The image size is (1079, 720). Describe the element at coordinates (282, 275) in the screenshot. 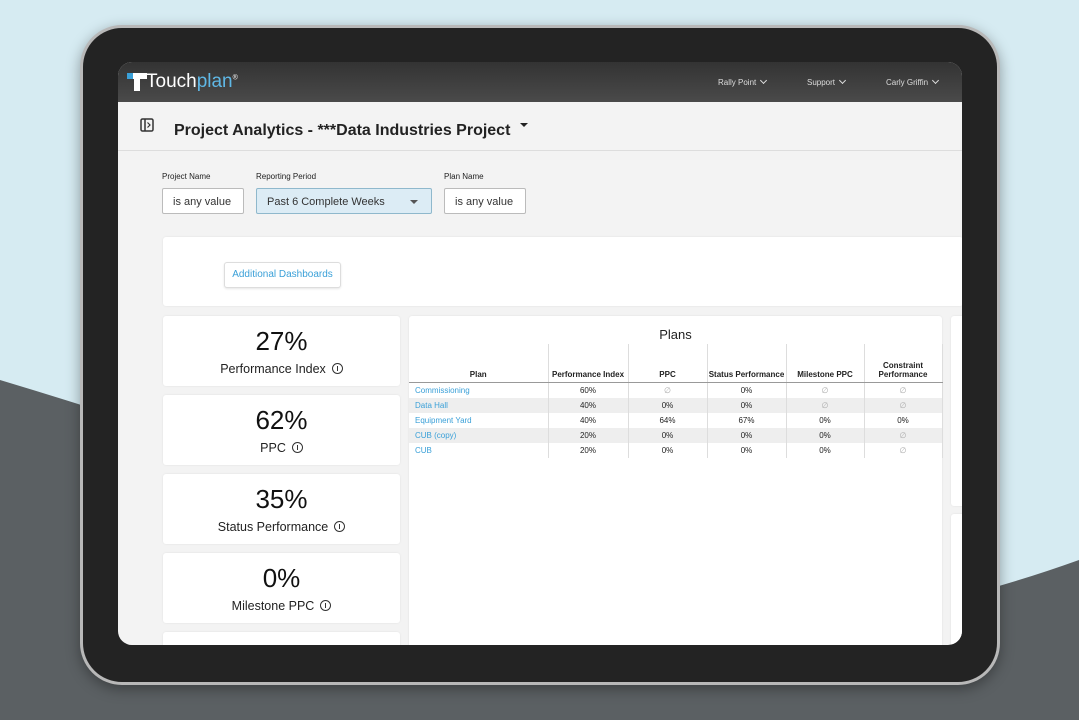

I see `additional-dashboards-button: Additional Dashboards` at that location.